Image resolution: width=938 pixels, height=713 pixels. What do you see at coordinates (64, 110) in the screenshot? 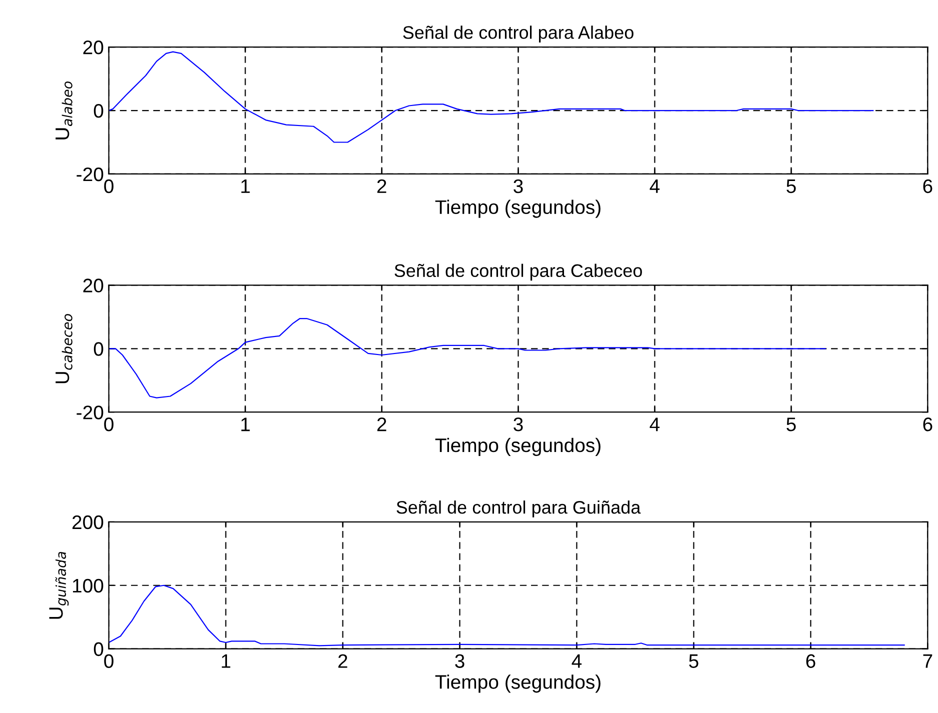
I see `y-axis-title: U$_{alabeo}$` at bounding box center [64, 110].